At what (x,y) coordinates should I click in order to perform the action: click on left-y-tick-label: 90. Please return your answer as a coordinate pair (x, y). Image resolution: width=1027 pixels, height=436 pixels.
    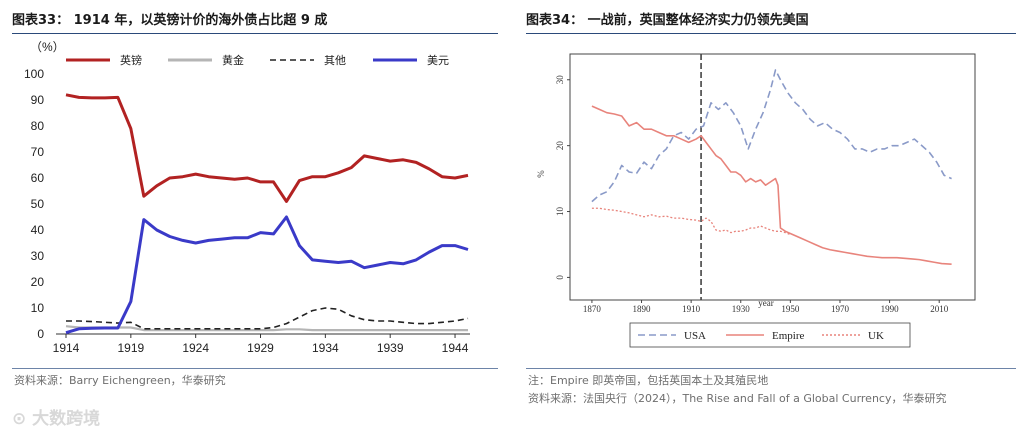
    Looking at the image, I should click on (38, 100).